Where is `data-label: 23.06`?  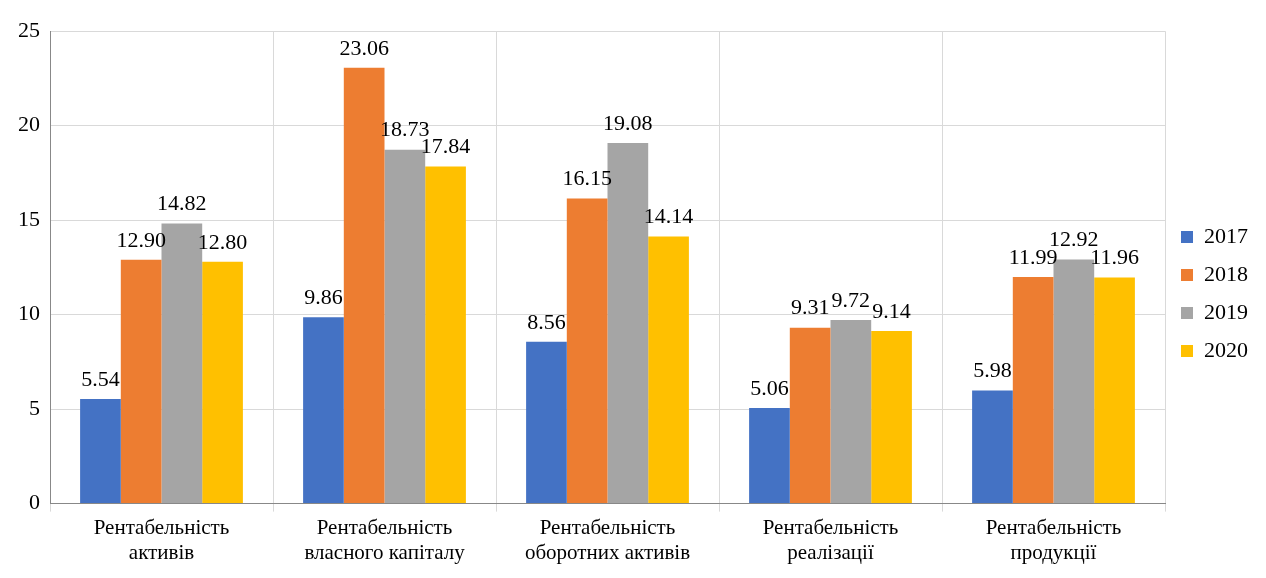 data-label: 23.06 is located at coordinates (364, 47).